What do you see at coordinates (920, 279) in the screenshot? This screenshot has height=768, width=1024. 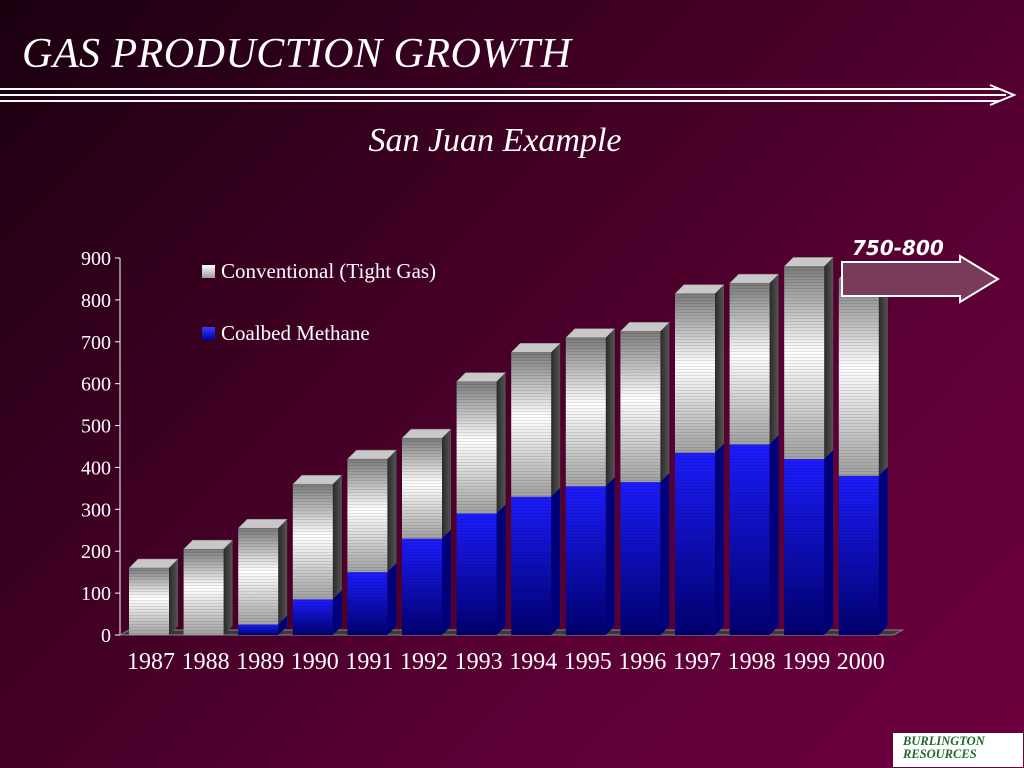 I see `projection-arrow` at bounding box center [920, 279].